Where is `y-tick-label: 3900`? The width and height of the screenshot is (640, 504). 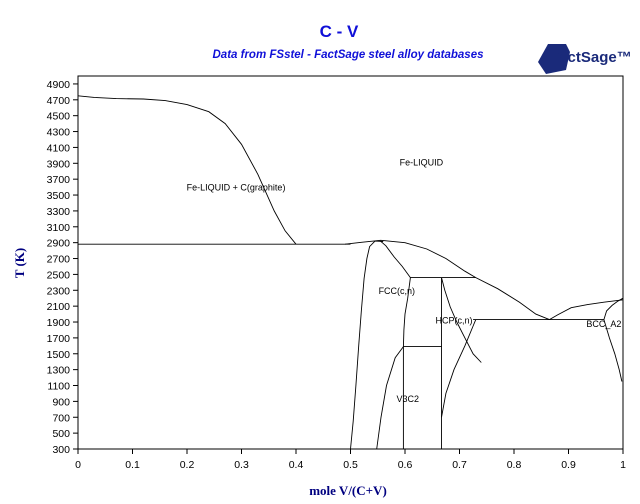
y-tick-label: 3900 is located at coordinates (59, 164).